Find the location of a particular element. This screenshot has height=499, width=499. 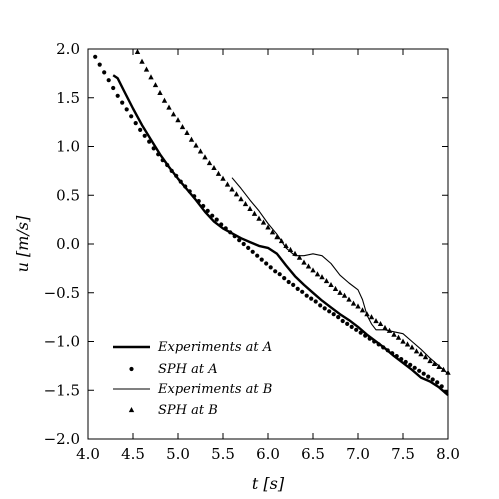

x-tick-label: 8.0 is located at coordinates (448, 454).